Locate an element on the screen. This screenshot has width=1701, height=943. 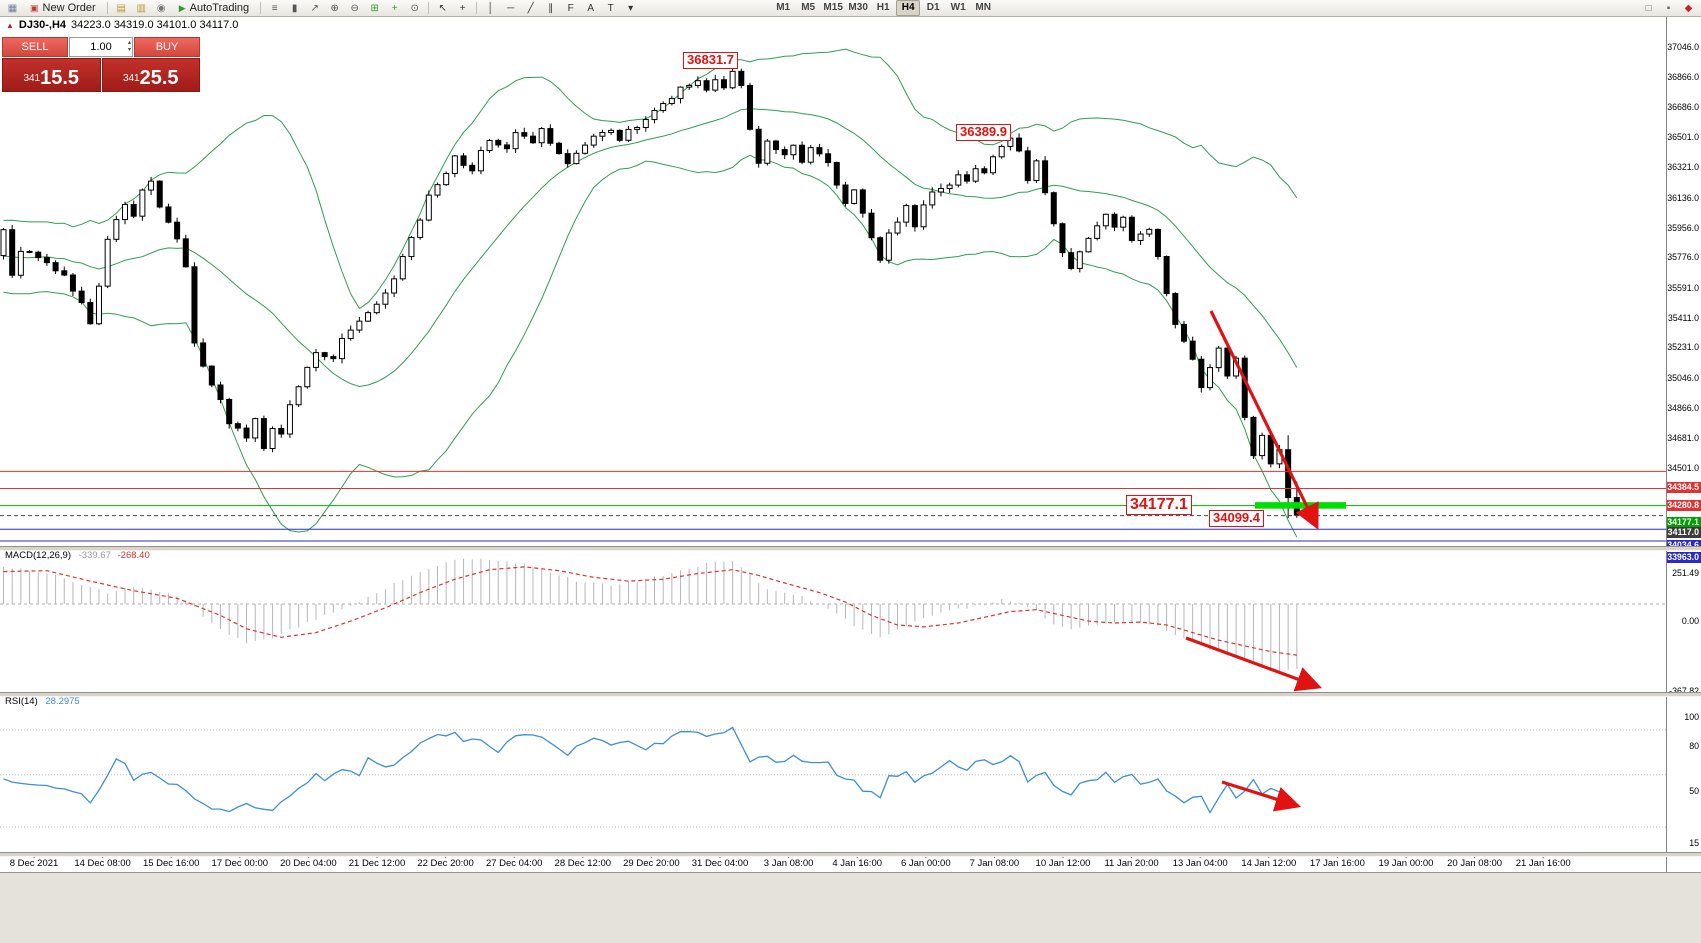
price-big-digits: 25.5 is located at coordinates (159, 78).